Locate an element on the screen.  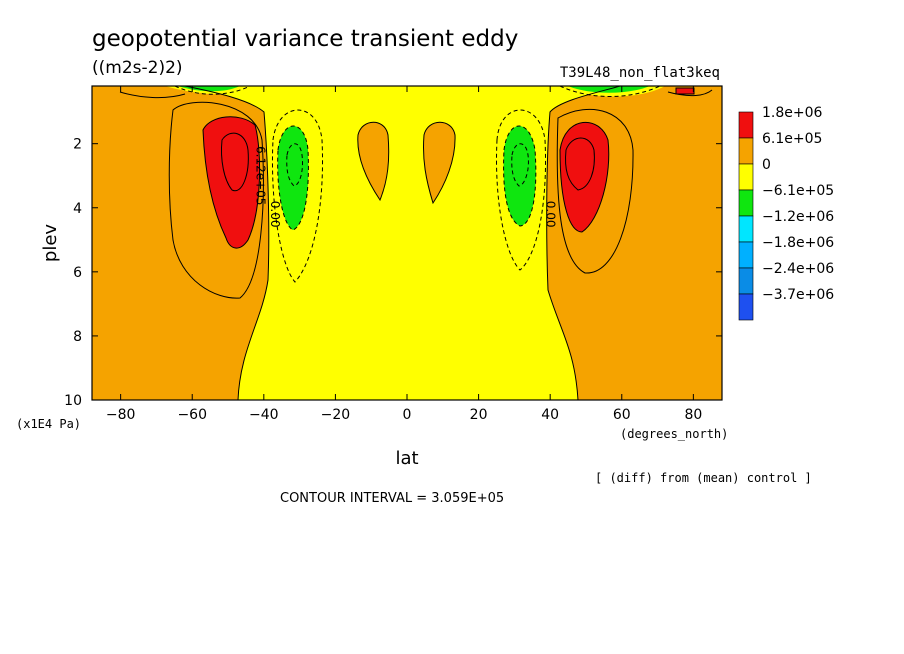
x-unit-label: (degrees_north) is located at coordinates (674, 434).